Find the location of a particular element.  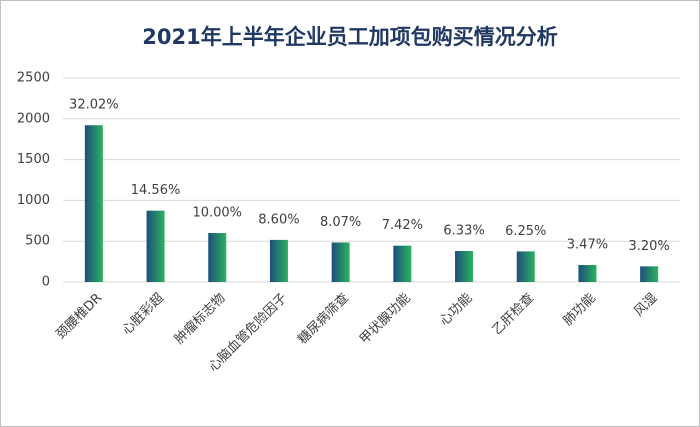

value-label: 8.60% is located at coordinates (278, 219).